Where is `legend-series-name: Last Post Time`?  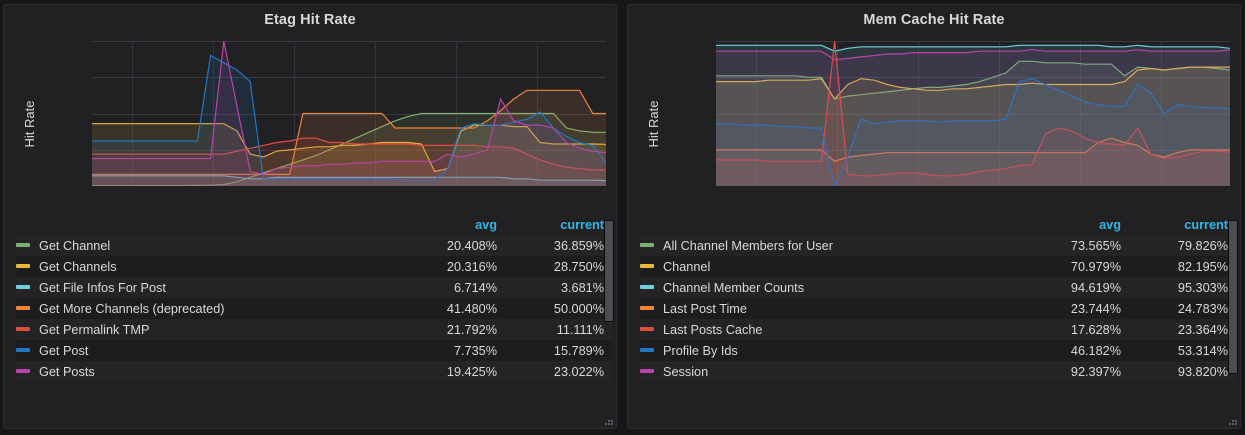
legend-series-name: Last Post Time is located at coordinates (831, 308).